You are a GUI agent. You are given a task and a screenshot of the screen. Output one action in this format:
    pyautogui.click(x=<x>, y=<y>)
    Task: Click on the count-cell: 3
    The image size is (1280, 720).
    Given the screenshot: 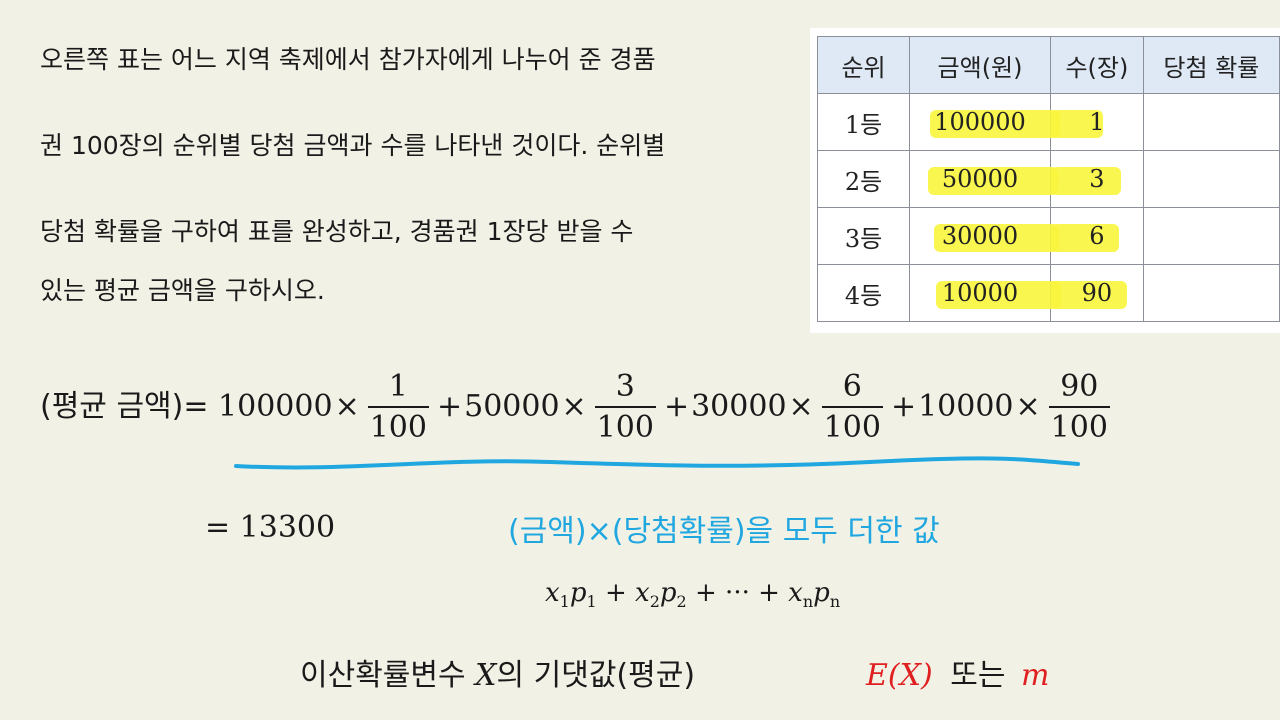 What is the action you would take?
    pyautogui.click(x=1096, y=179)
    